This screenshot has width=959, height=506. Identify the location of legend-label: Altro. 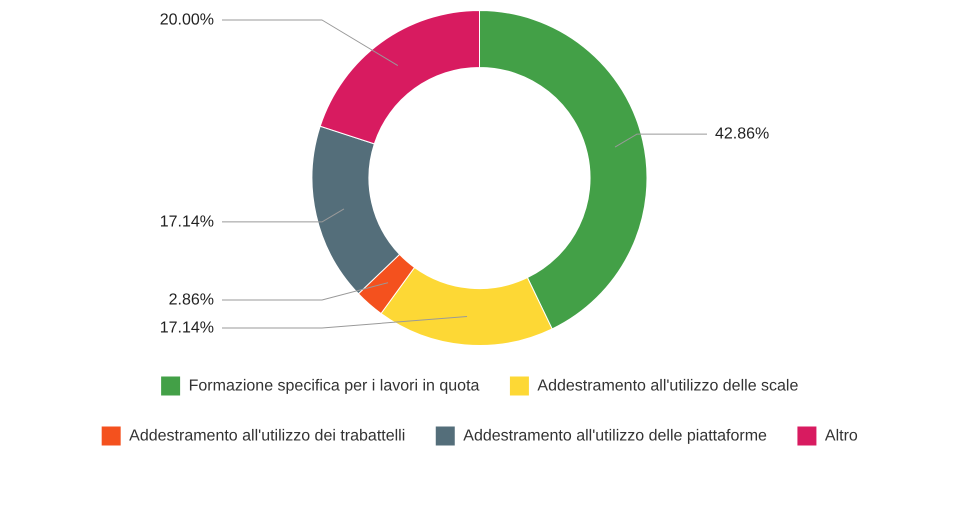
(841, 435).